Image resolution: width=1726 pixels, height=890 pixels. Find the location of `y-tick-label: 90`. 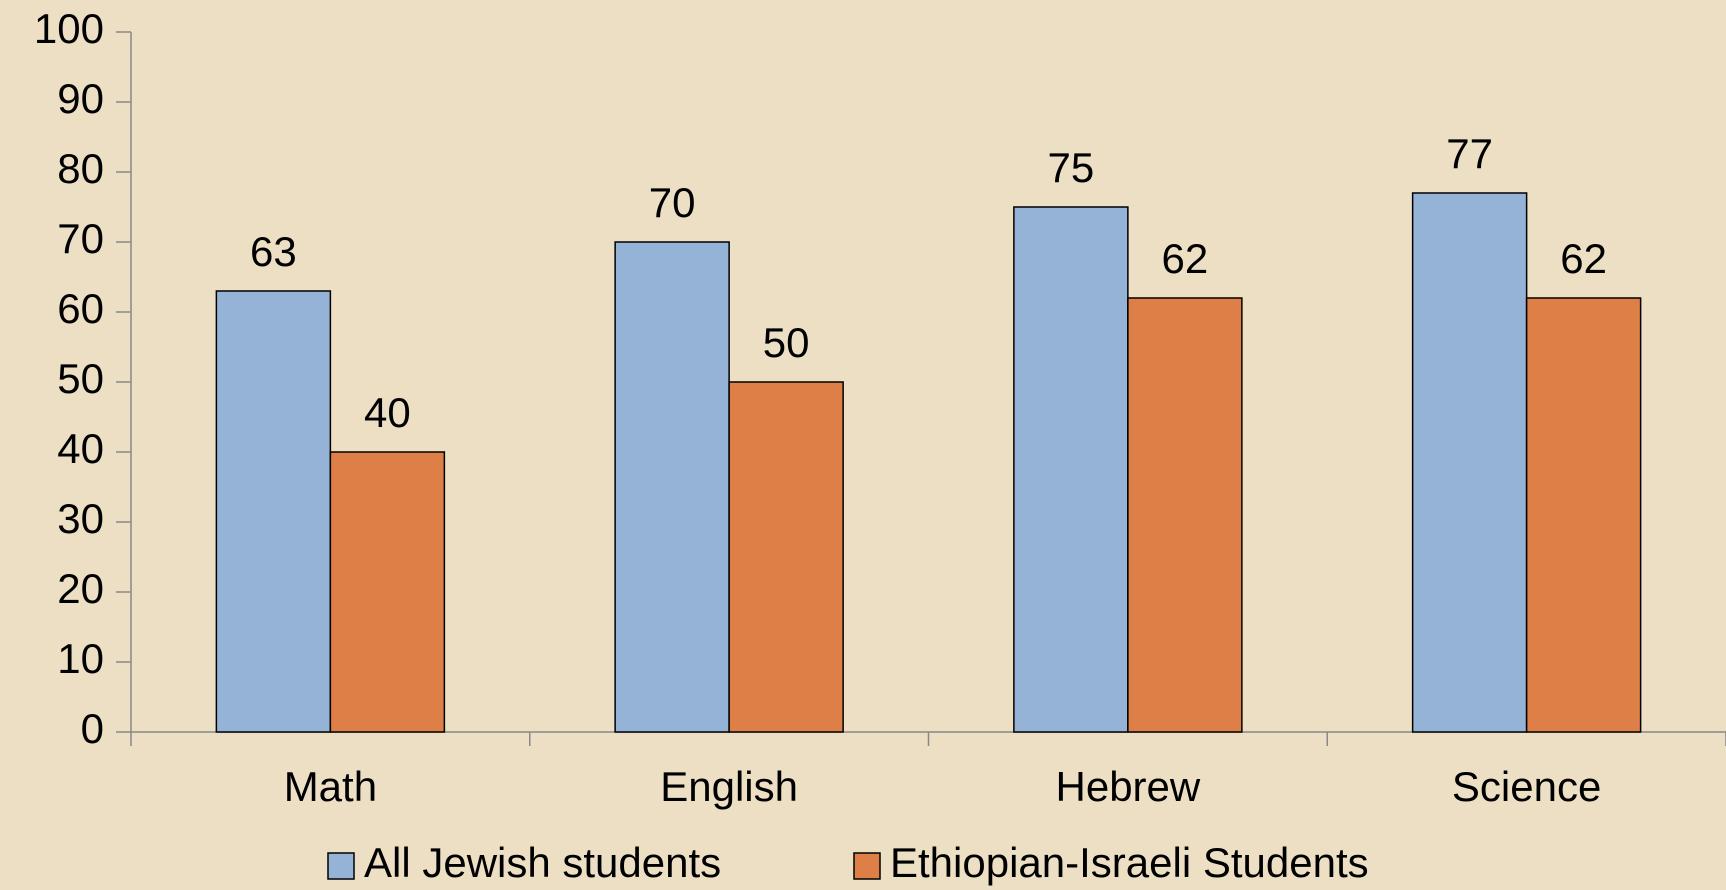

y-tick-label: 90 is located at coordinates (80, 98).